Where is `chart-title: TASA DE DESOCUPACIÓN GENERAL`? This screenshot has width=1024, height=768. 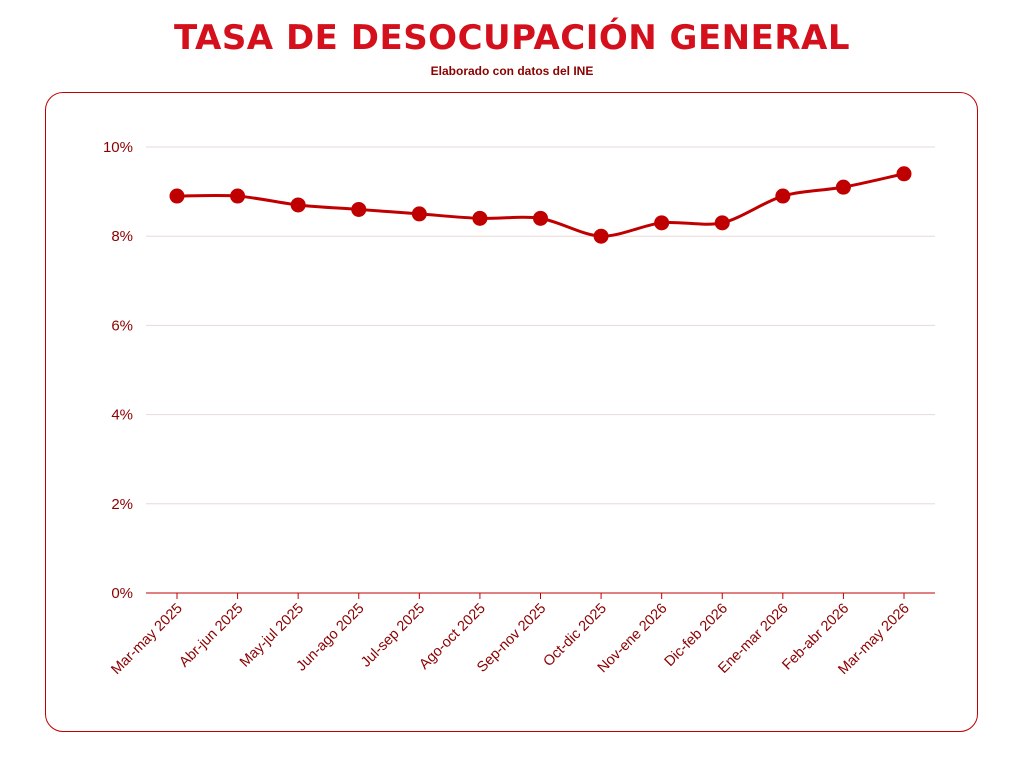
chart-title: TASA DE DESOCUPACIÓN GENERAL is located at coordinates (512, 38).